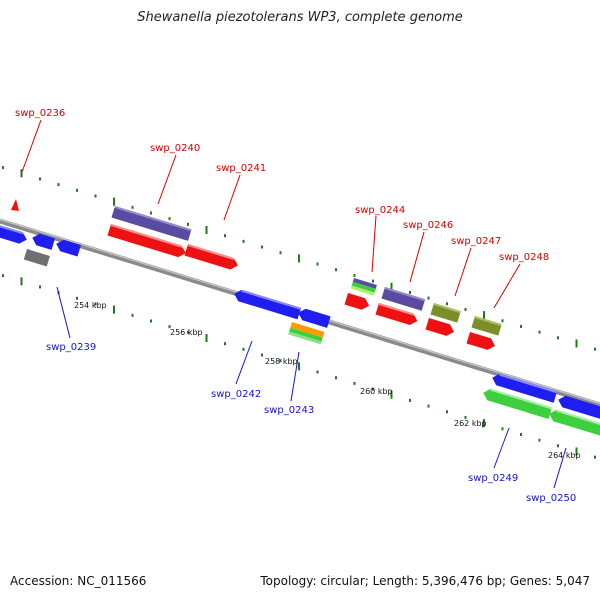  Describe the element at coordinates (493, 478) in the screenshot. I see `label-swp_0249: swp_0249` at that location.